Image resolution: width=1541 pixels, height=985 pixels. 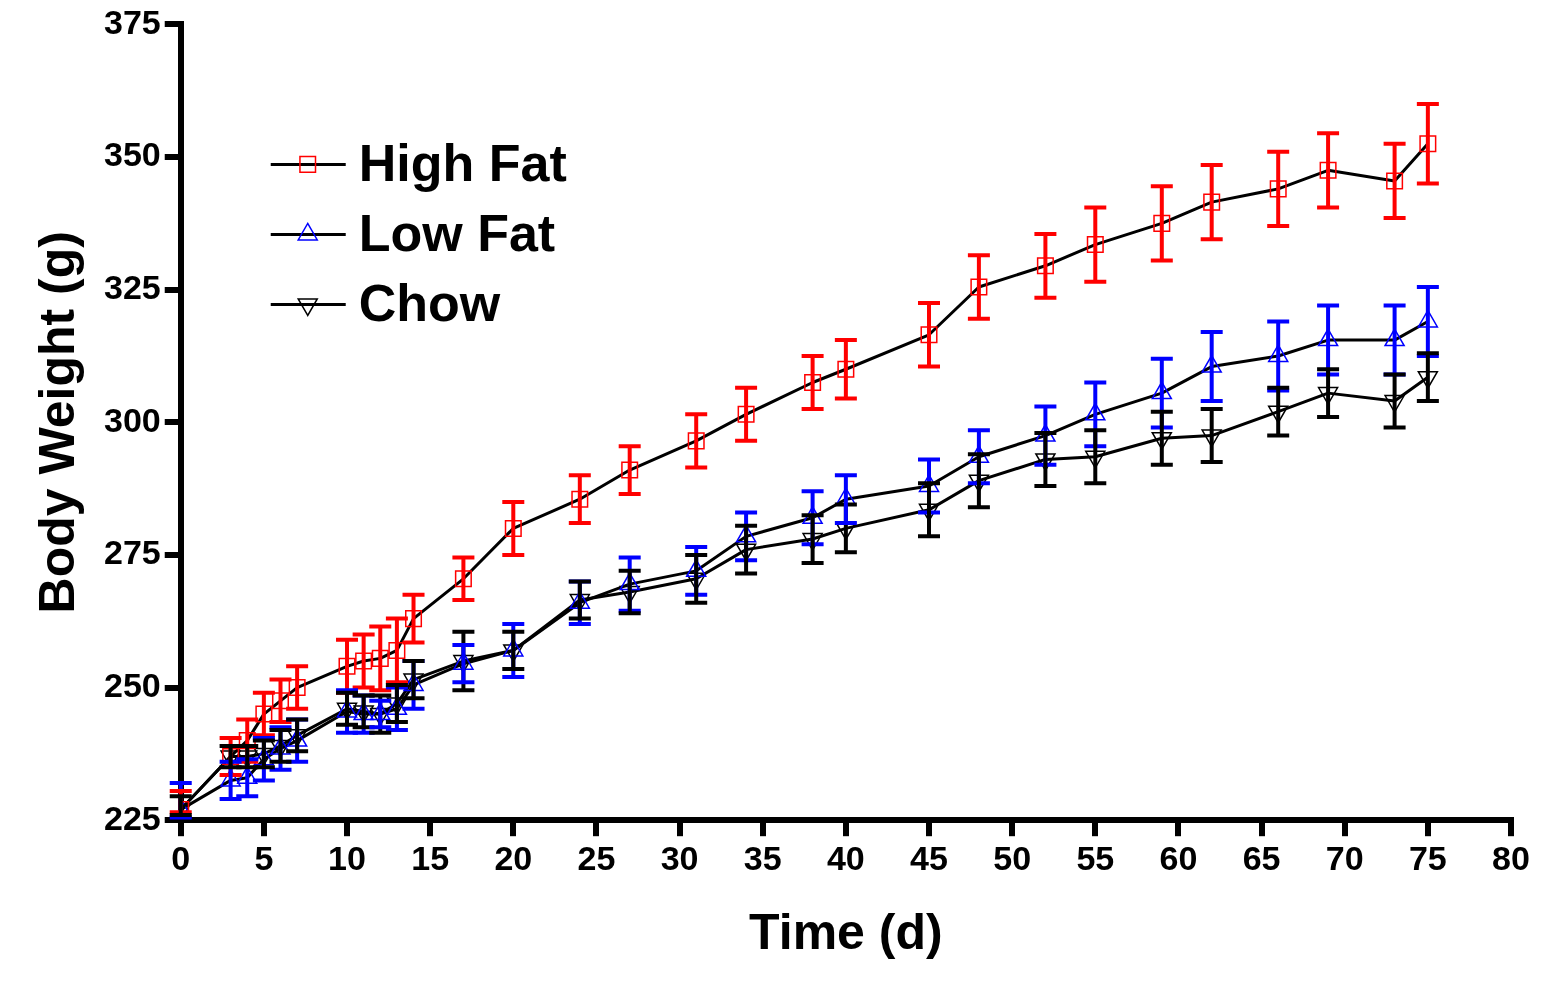 I want to click on y-tick-label: 225, so click(x=132, y=817).